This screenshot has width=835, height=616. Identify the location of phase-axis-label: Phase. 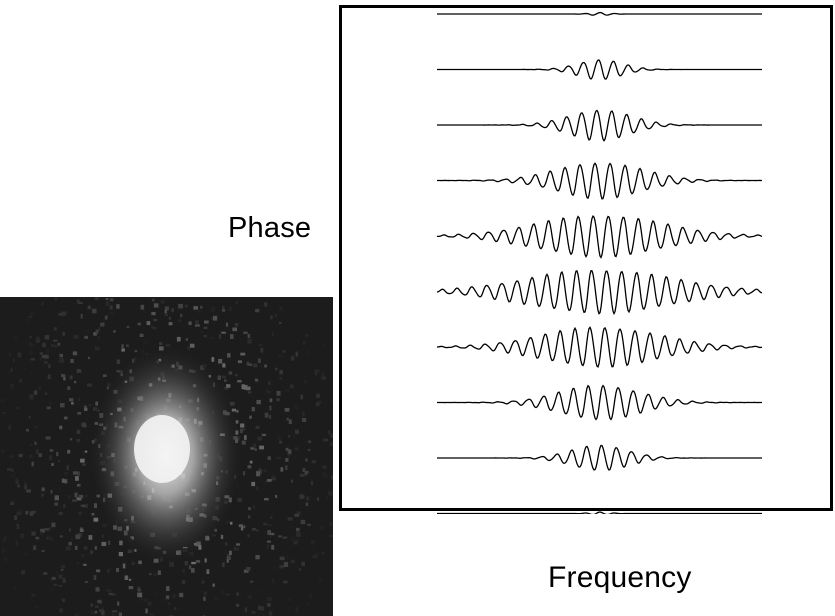
(270, 228).